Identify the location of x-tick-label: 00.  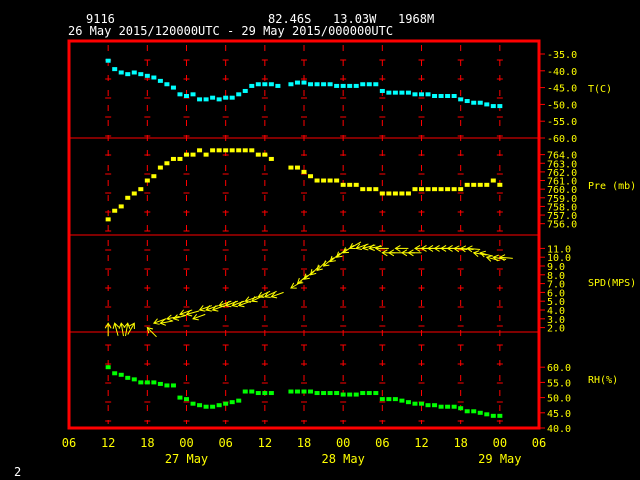
(186, 443).